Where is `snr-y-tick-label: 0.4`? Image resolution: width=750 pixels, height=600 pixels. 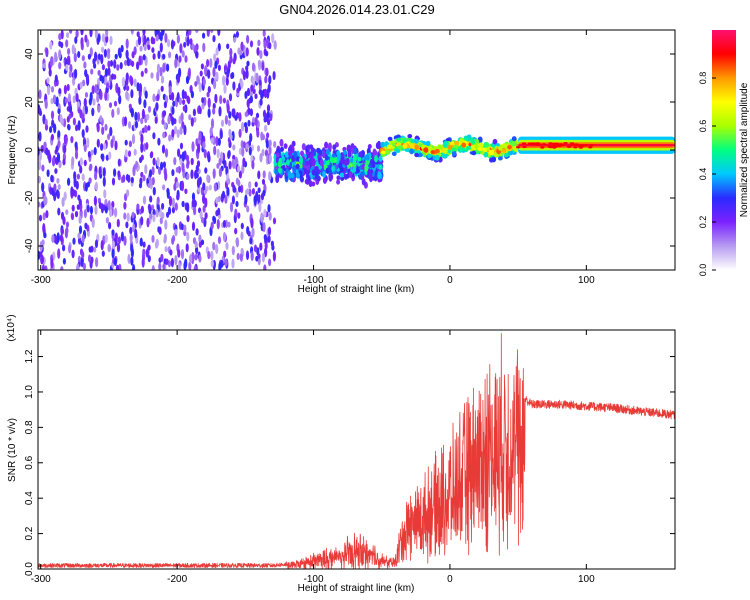 snr-y-tick-label: 0.4 is located at coordinates (29, 498).